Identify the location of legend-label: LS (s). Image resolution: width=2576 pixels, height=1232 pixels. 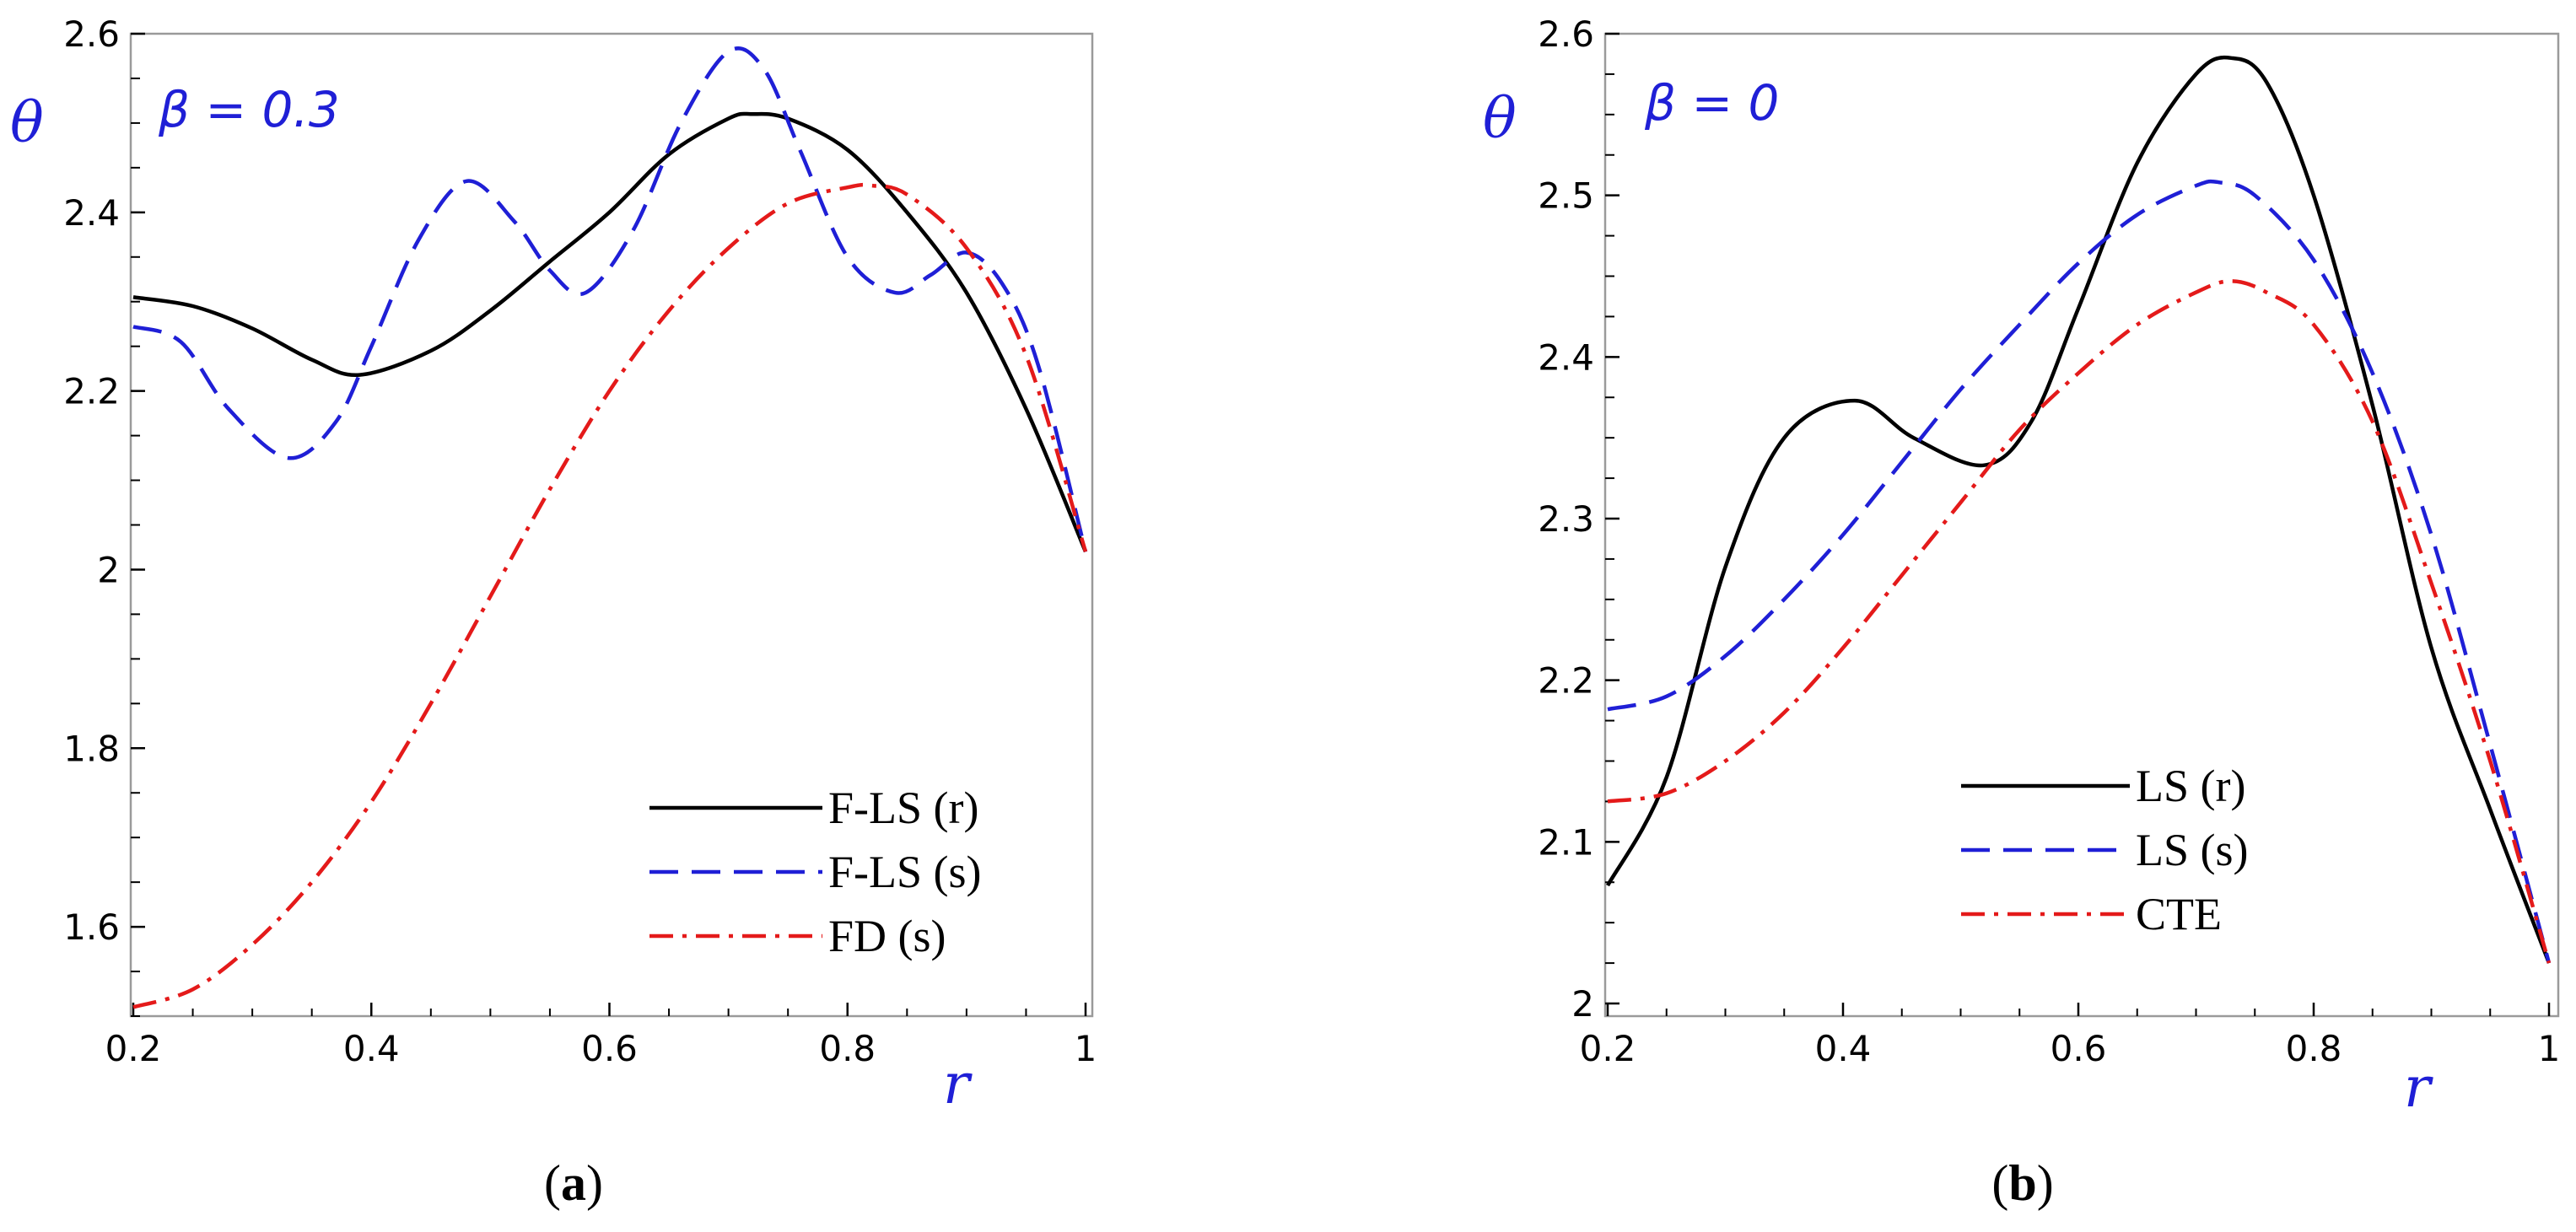
(2192, 850).